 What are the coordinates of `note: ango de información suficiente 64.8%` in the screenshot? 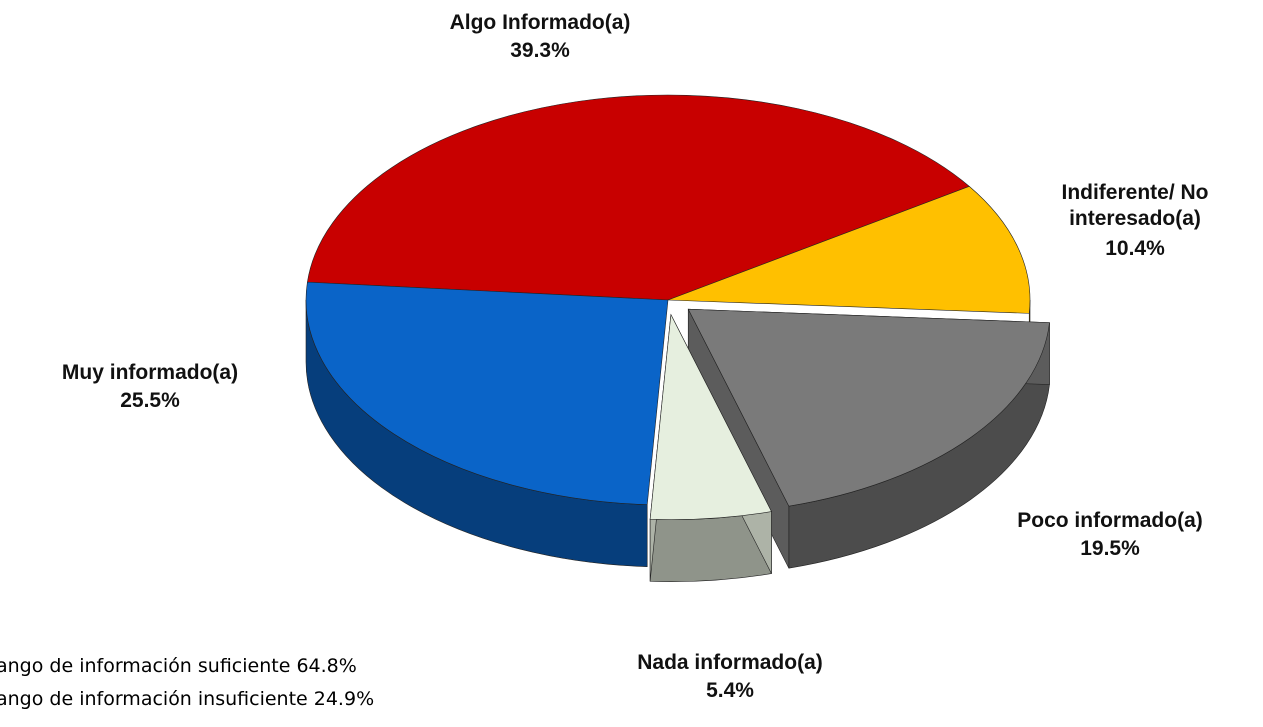 It's located at (178, 666).